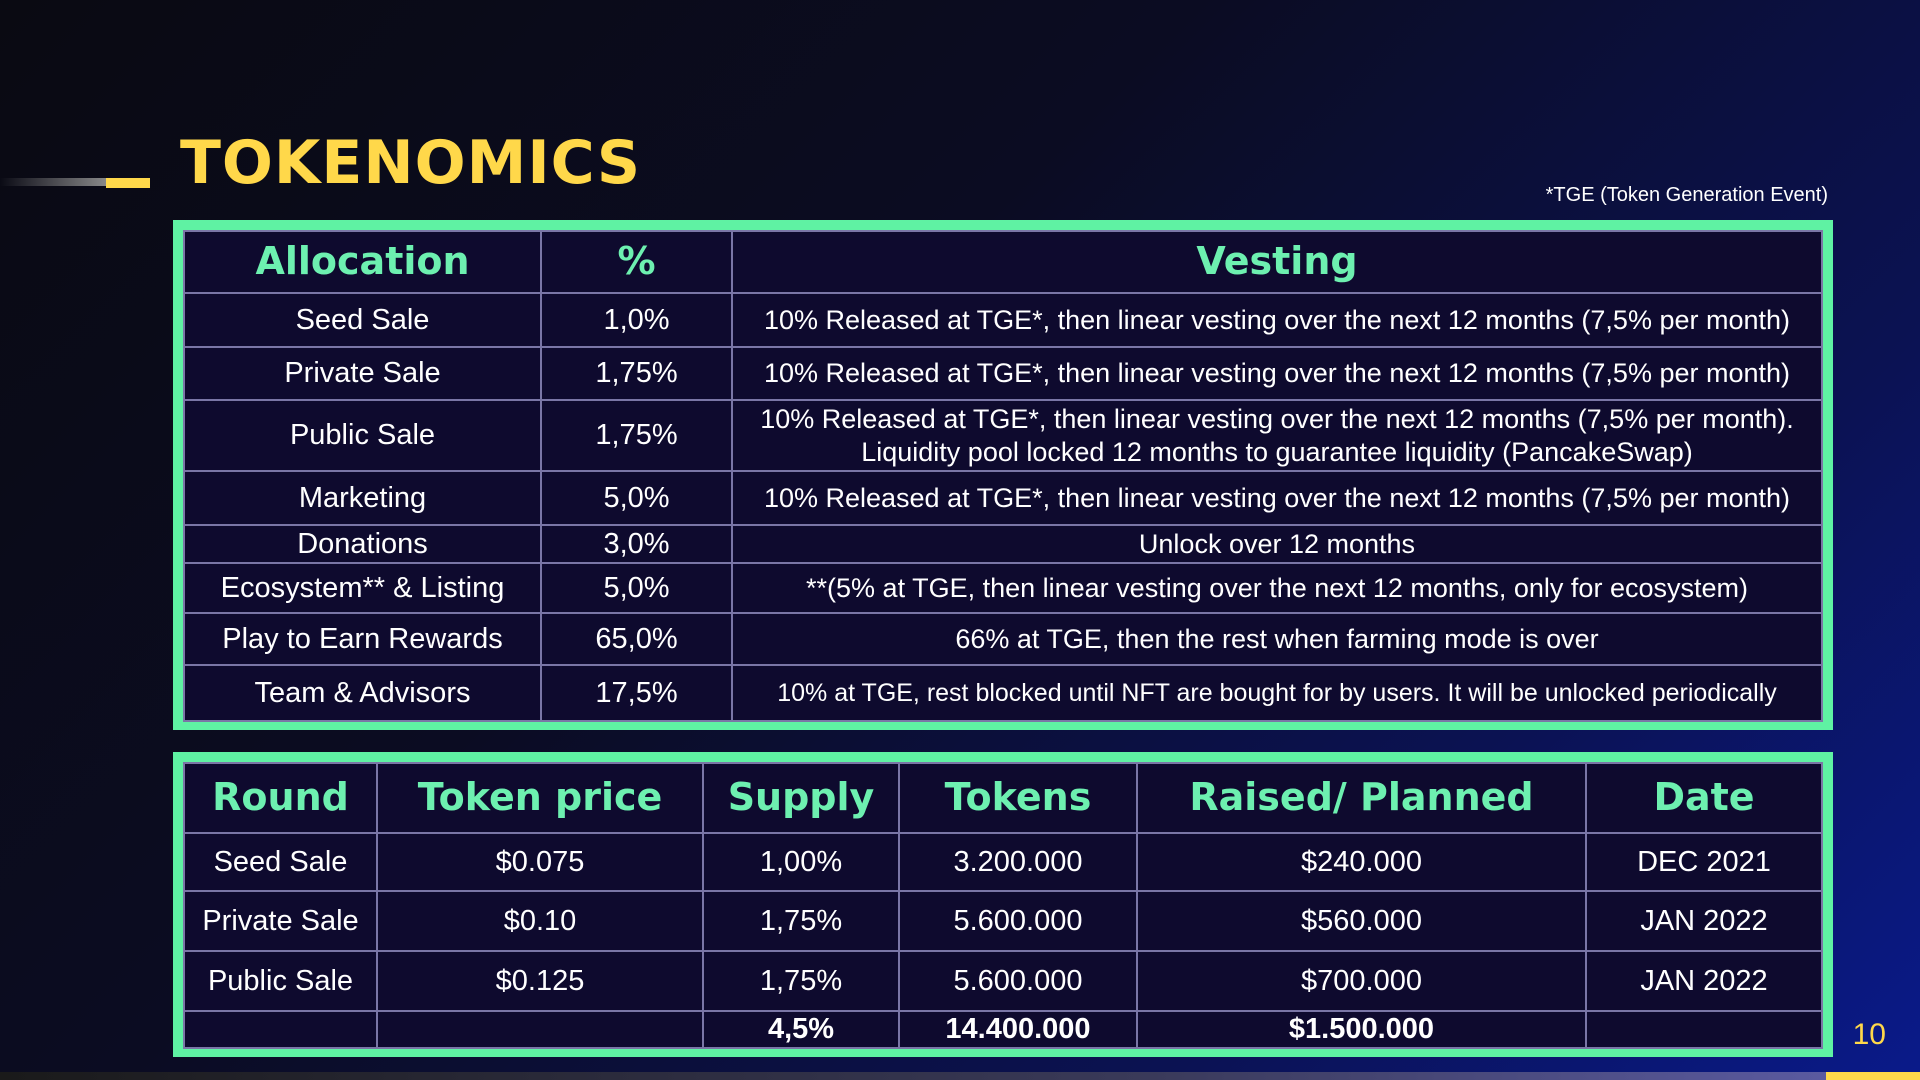 The image size is (1920, 1080). What do you see at coordinates (1277, 262) in the screenshot?
I see `header-vesting: Vesting` at bounding box center [1277, 262].